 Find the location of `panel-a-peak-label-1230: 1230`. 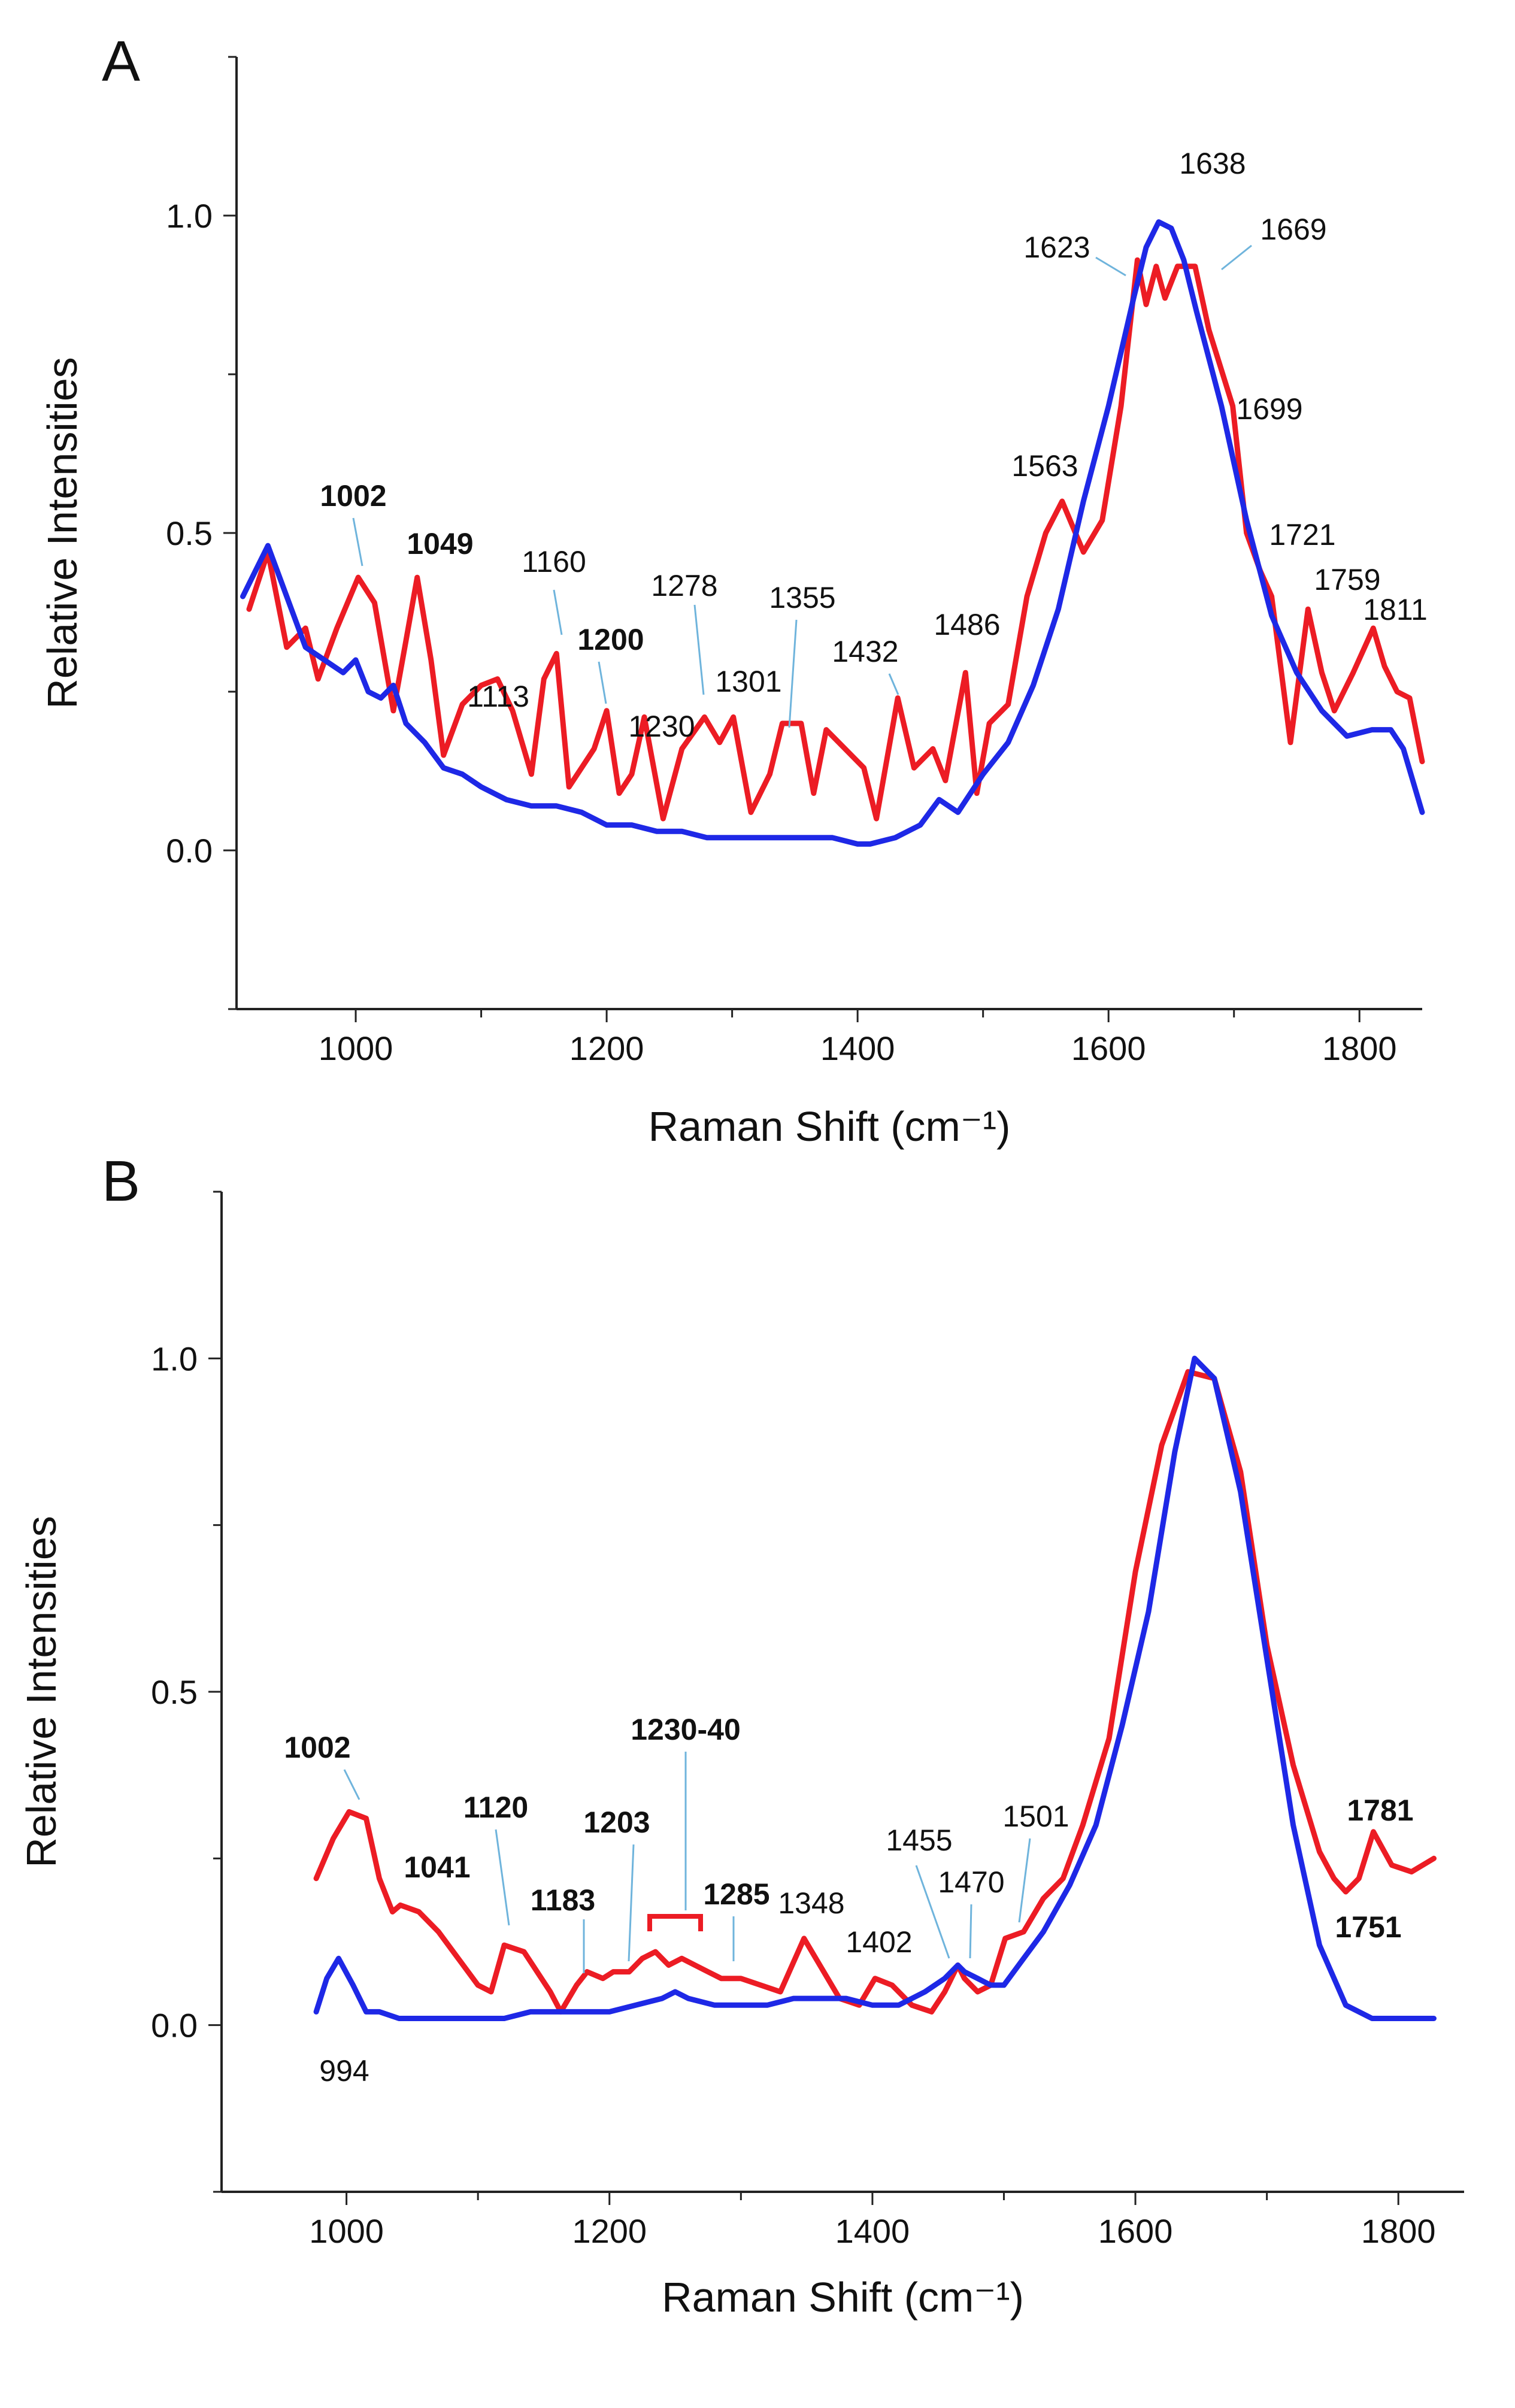

panel-a-peak-label-1230: 1230 is located at coordinates (661, 726).